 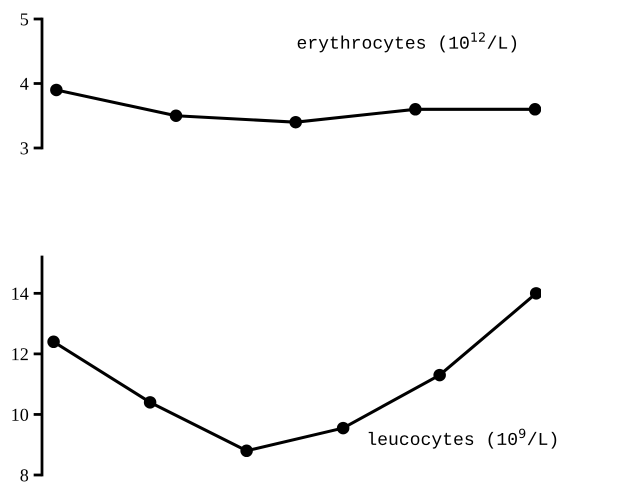 I want to click on y-tick-label: 14, so click(x=20, y=294).